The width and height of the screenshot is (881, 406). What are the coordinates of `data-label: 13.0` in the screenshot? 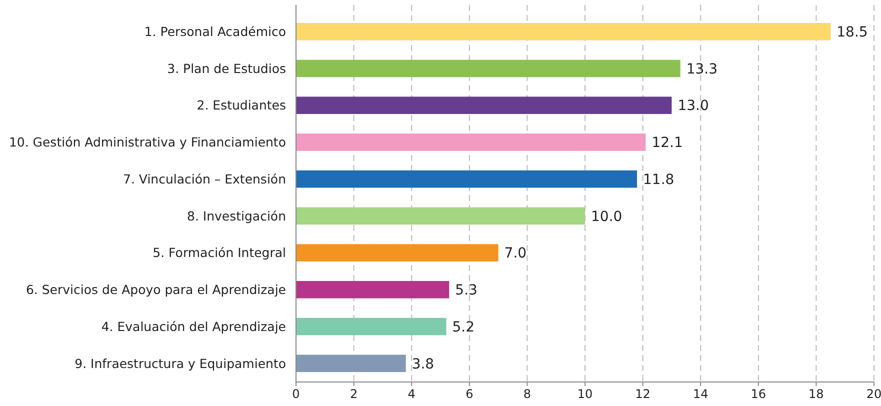 It's located at (693, 106).